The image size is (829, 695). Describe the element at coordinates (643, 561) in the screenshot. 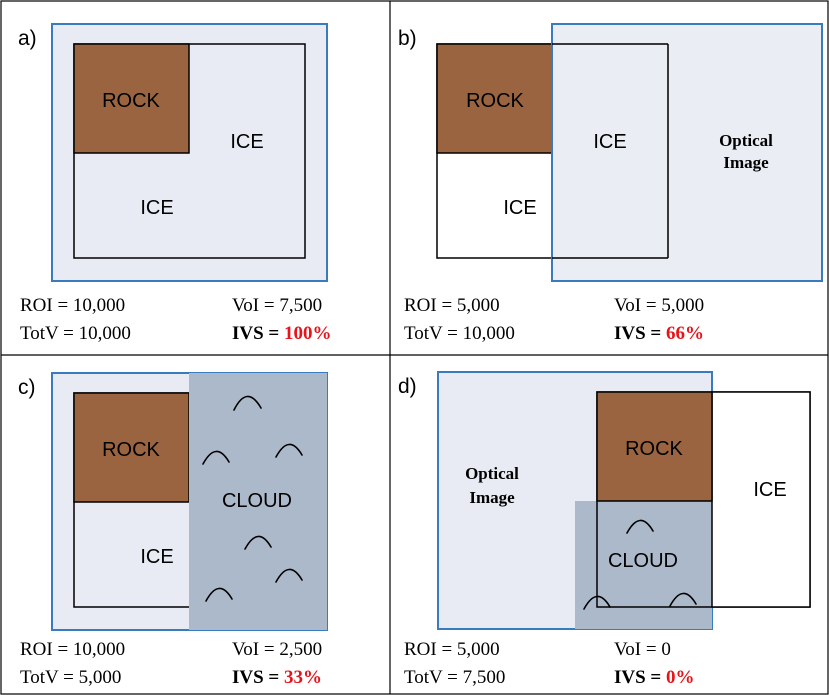

I see `panel-d-cloud-label: CLOUD` at that location.